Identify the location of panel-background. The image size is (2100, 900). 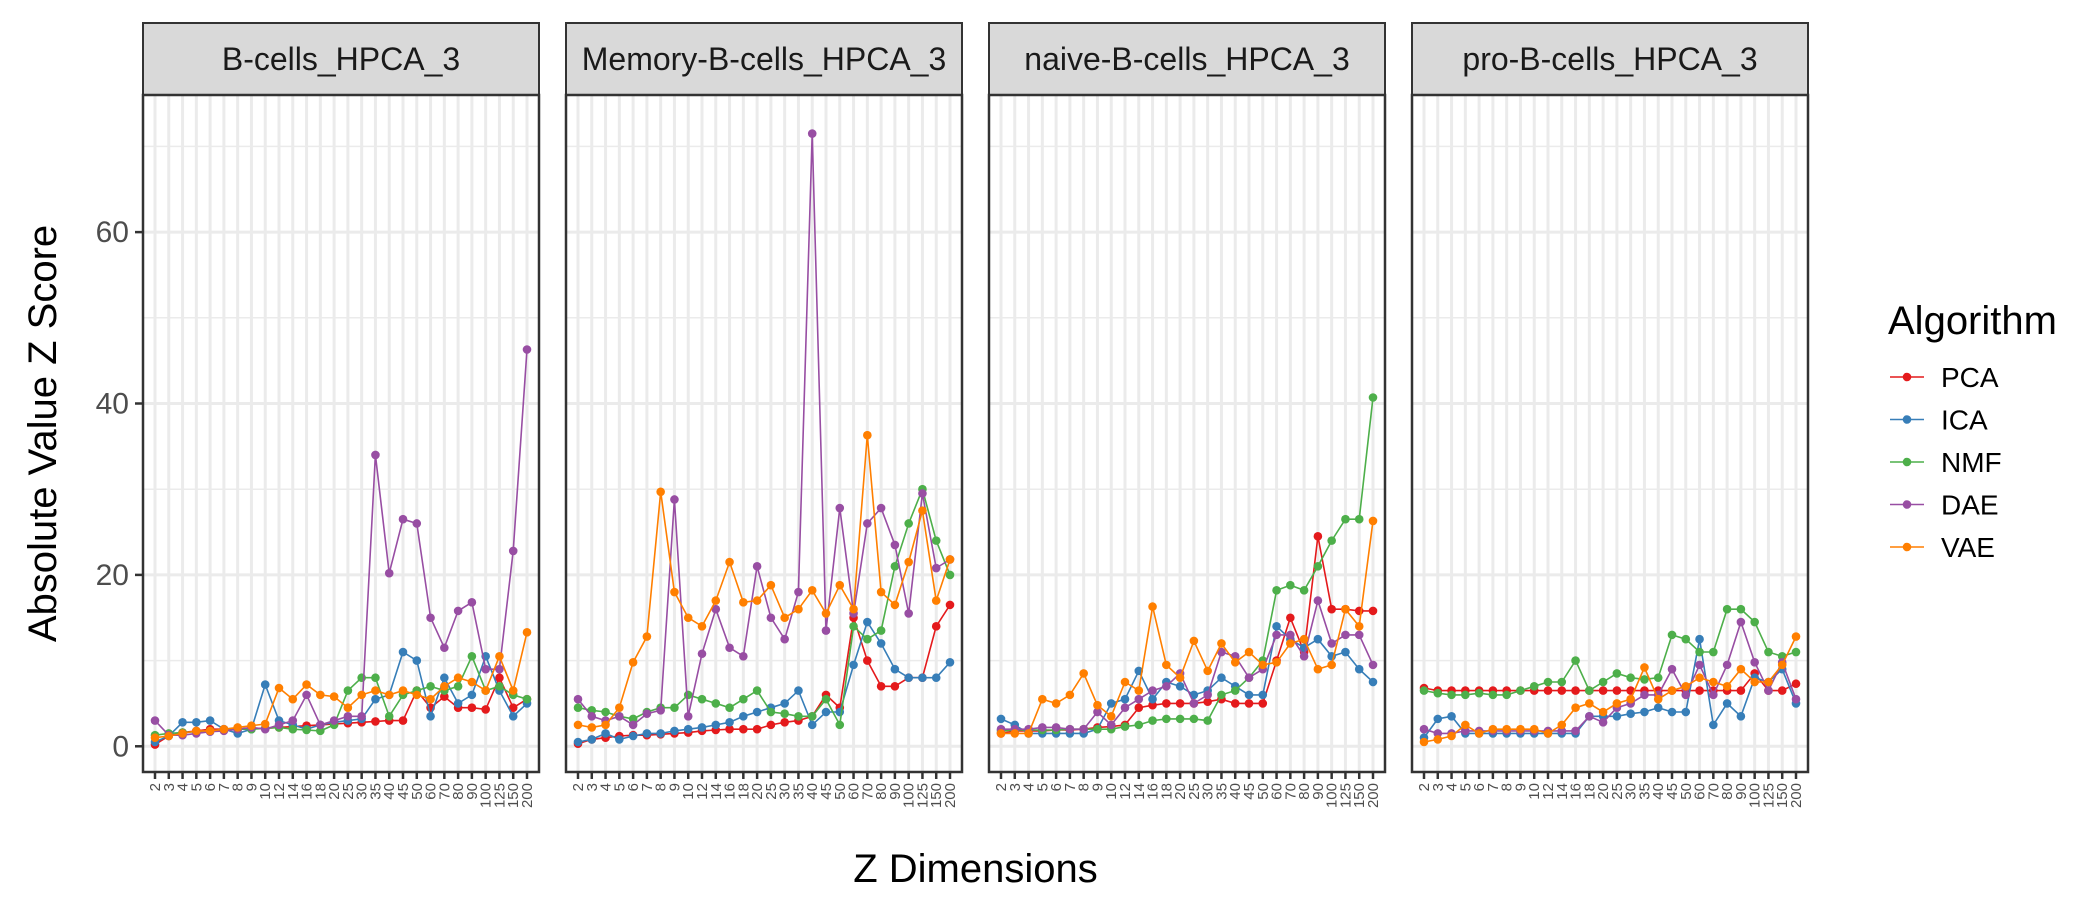
(341, 433).